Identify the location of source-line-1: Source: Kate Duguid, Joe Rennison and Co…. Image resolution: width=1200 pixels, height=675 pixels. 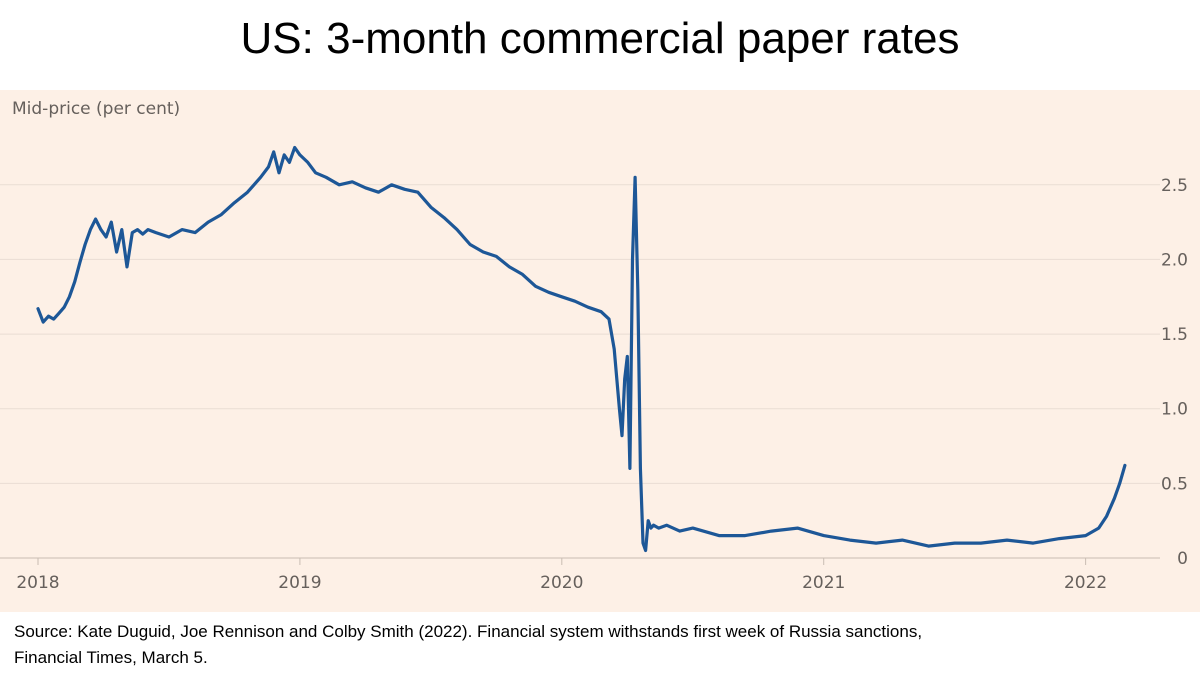
(468, 631).